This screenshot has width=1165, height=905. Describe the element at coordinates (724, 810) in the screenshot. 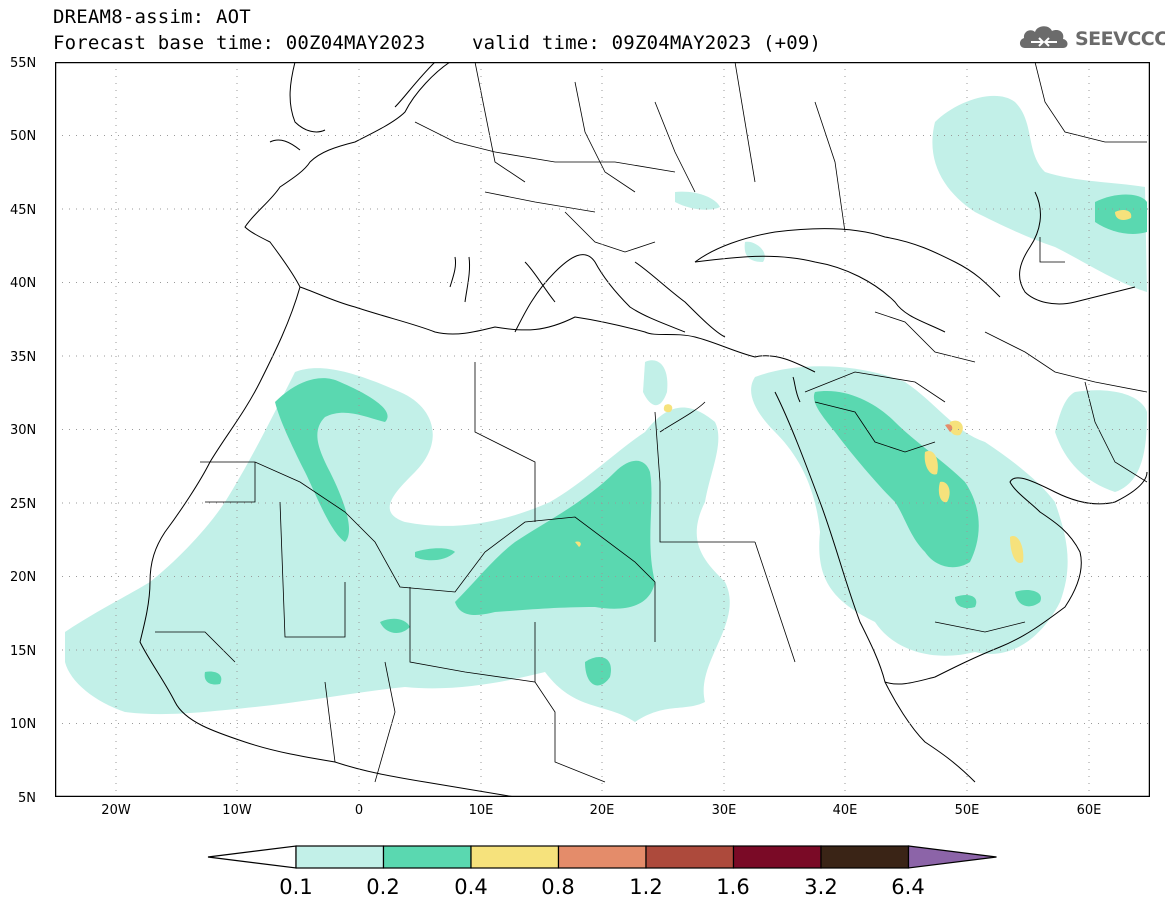

I see `lon-label: 30E` at that location.